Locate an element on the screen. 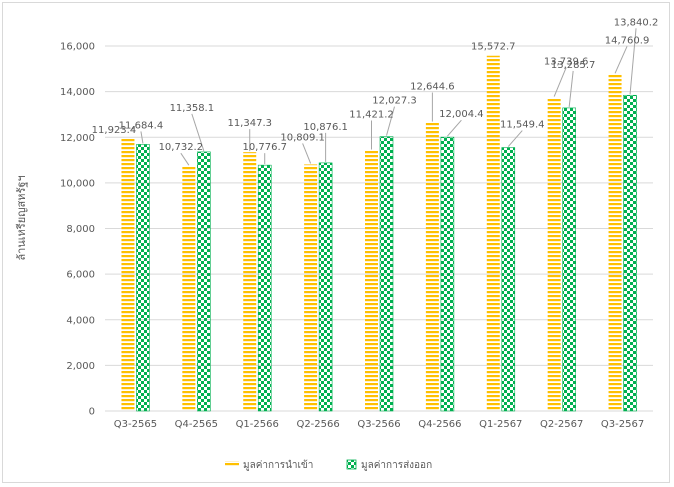 The width and height of the screenshot is (674, 487). data-label-export: 10,776.7 is located at coordinates (264, 147).